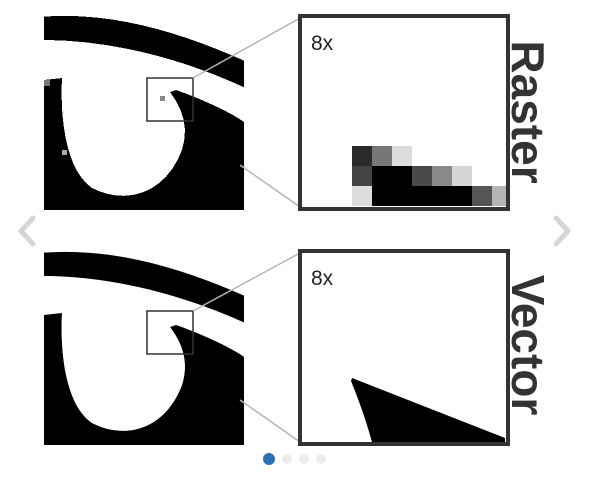 The height and width of the screenshot is (491, 589). I want to click on carousel-pagination, so click(294, 459).